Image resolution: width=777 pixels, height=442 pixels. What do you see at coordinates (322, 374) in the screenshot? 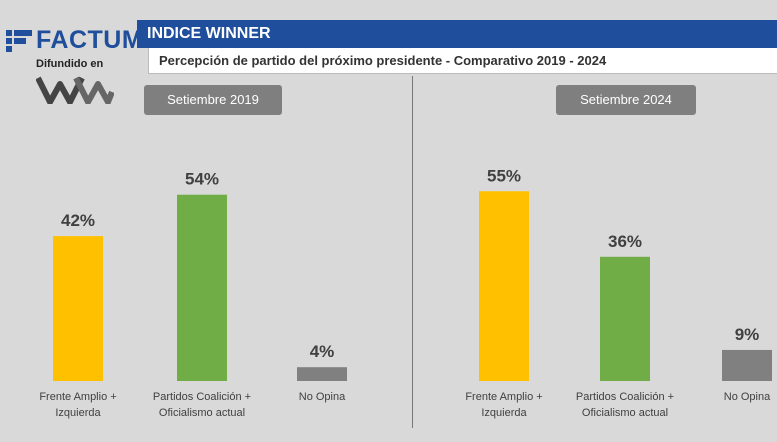
I see `bar-no-opina-2019` at bounding box center [322, 374].